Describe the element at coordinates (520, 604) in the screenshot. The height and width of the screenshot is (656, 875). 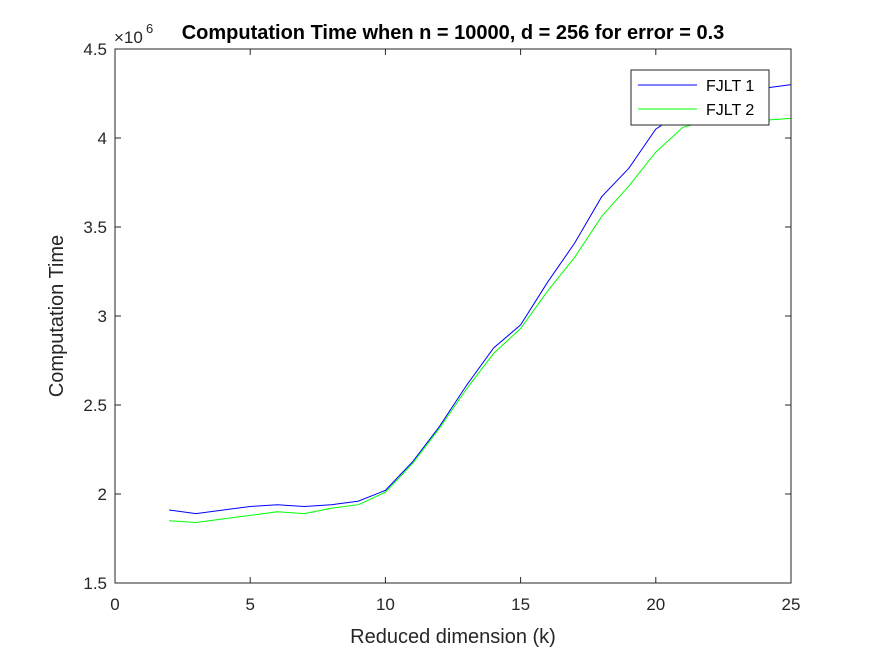
I see `x-tick-label: 15` at that location.